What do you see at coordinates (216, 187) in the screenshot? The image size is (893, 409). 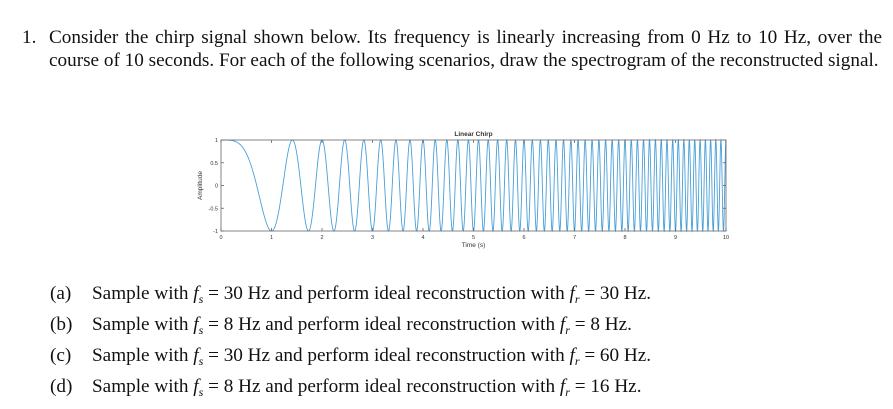 I see `y-tick-label: 0` at bounding box center [216, 187].